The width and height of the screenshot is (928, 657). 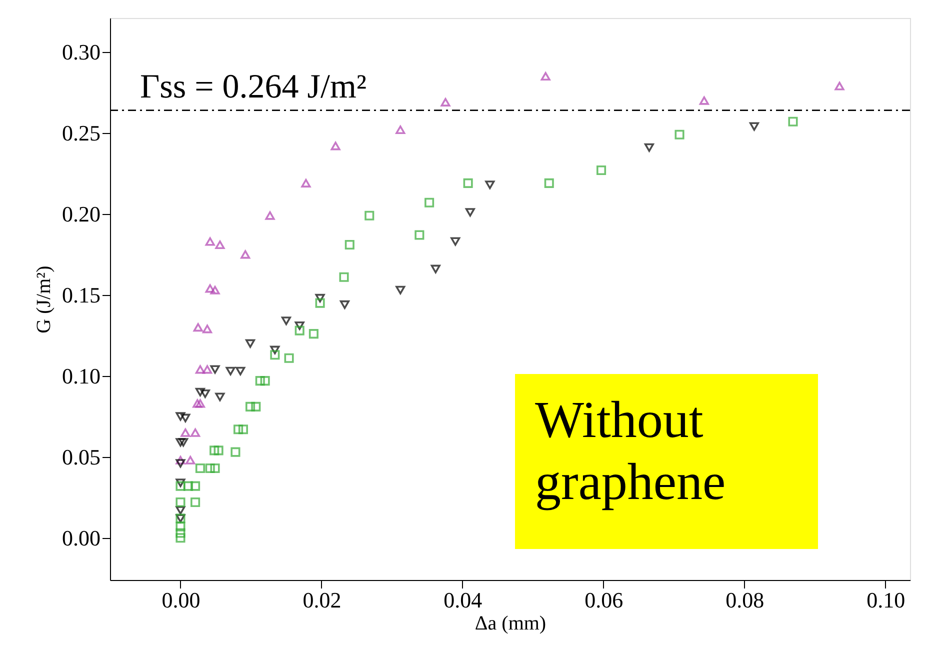 What do you see at coordinates (81, 133) in the screenshot?
I see `y-tick-label: 0.25` at bounding box center [81, 133].